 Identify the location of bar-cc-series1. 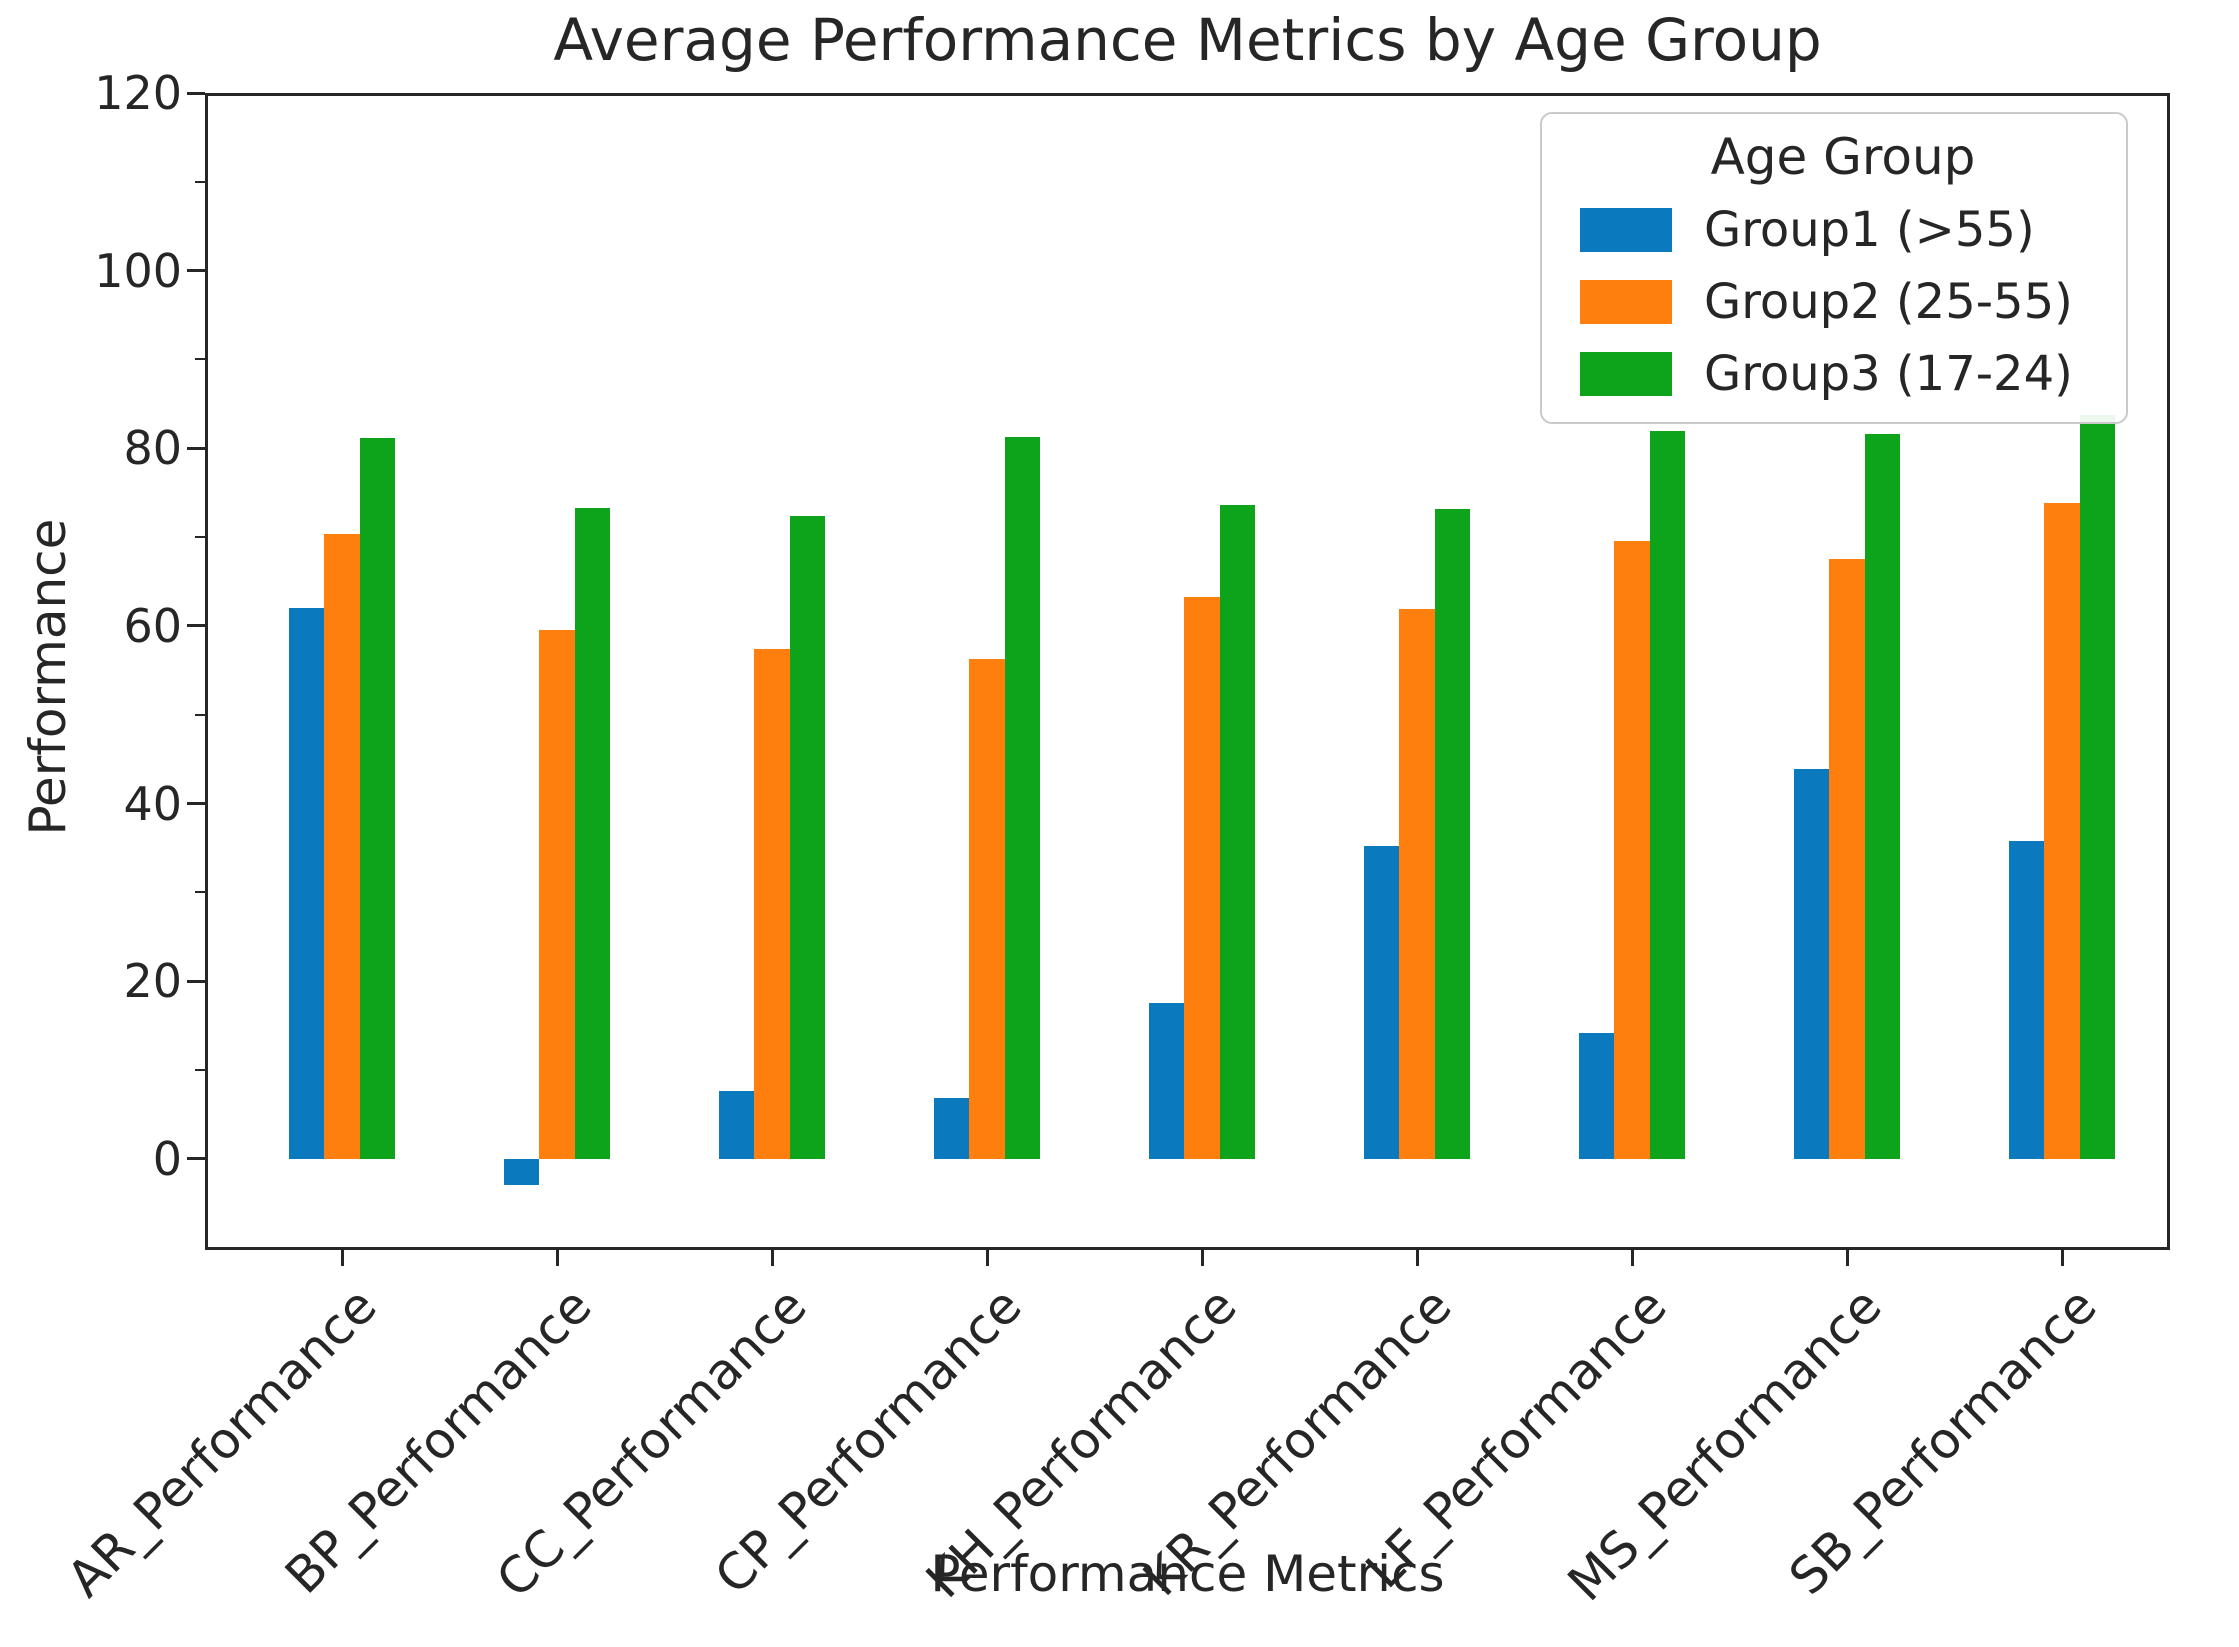
(736, 1125).